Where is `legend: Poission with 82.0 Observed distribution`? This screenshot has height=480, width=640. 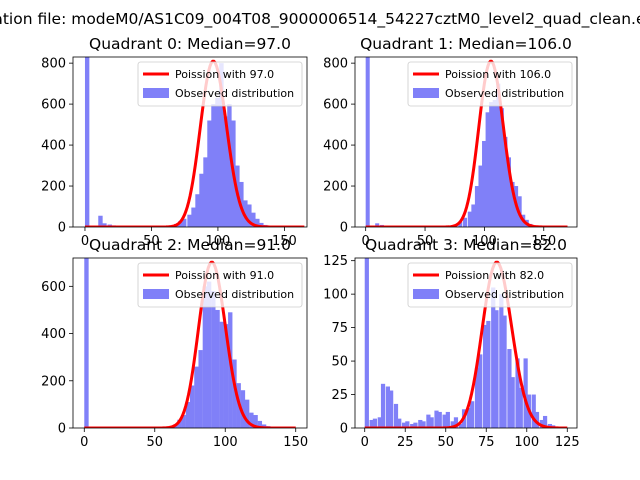 legend: Poission with 82.0 Observed distribution is located at coordinates (490, 285).